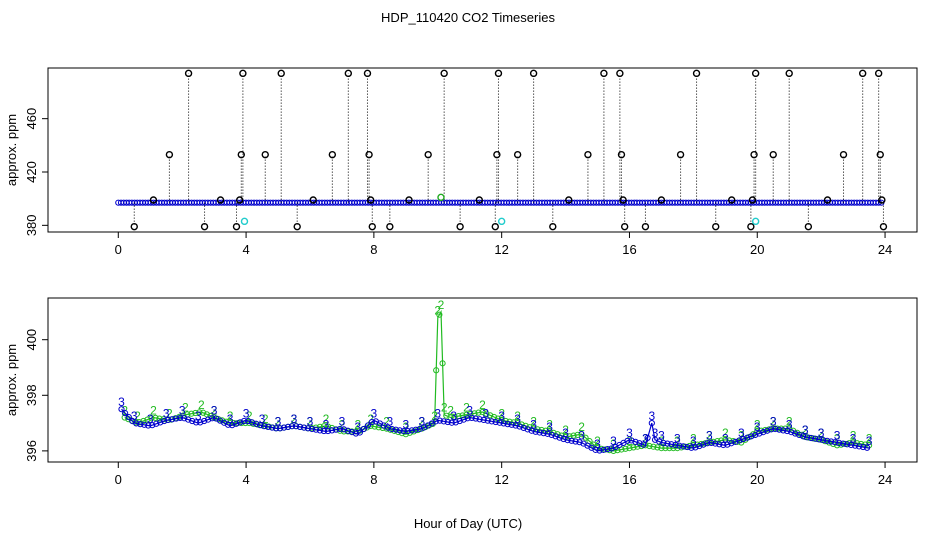 This screenshot has width=936, height=540. What do you see at coordinates (31, 395) in the screenshot?
I see `y-tick-label: 398` at bounding box center [31, 395].